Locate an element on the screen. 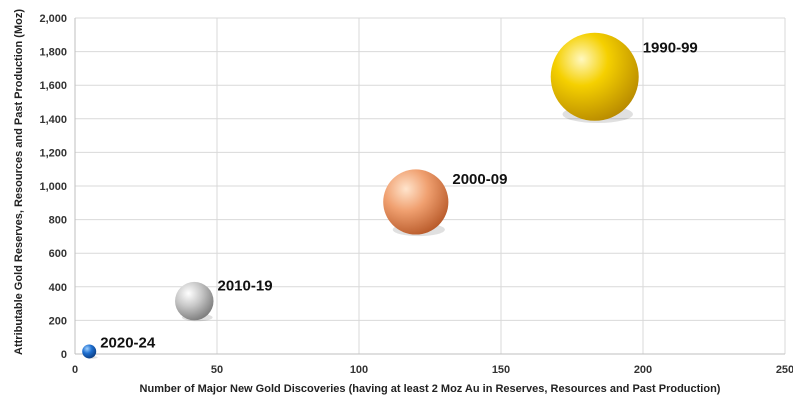 The image size is (793, 398). y-tick-label: 600 is located at coordinates (58, 254).